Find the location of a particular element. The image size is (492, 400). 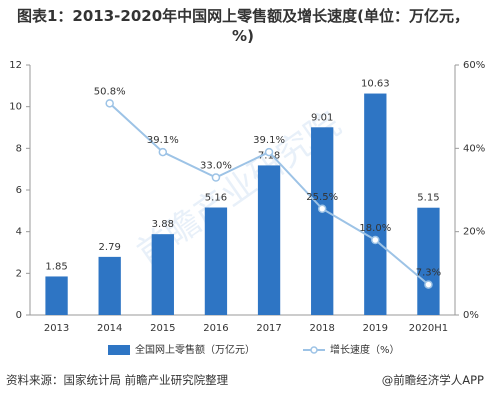

line-label: 25.5% is located at coordinates (322, 197).